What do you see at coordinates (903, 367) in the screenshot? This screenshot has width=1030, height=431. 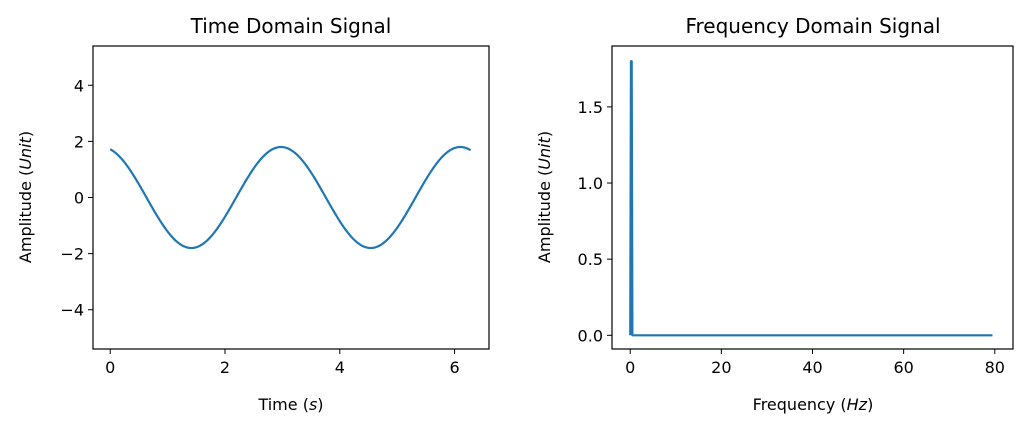 I see `x-tick-label: 60` at bounding box center [903, 367].